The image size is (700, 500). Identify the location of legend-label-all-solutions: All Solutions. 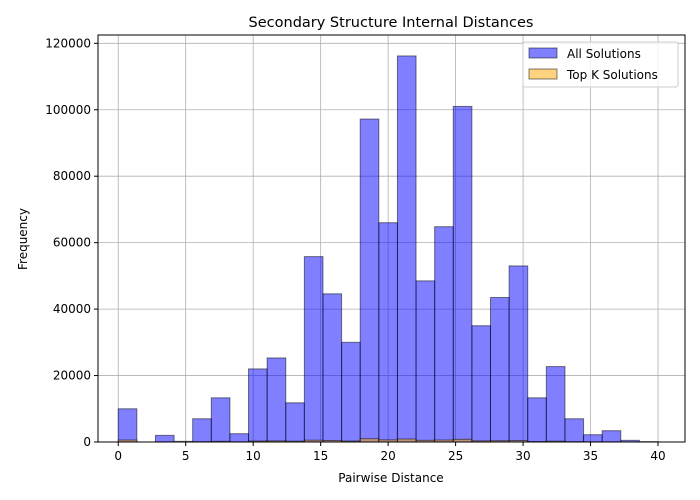
(604, 54).